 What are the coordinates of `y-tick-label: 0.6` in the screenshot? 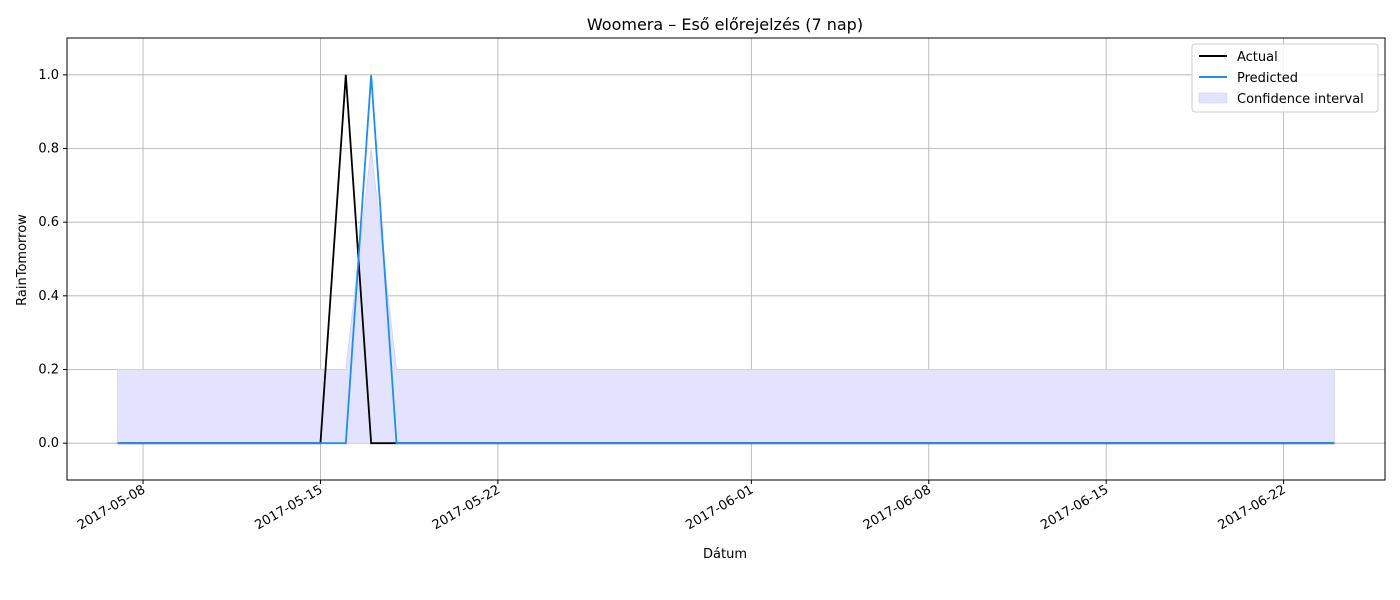 It's located at (48, 222).